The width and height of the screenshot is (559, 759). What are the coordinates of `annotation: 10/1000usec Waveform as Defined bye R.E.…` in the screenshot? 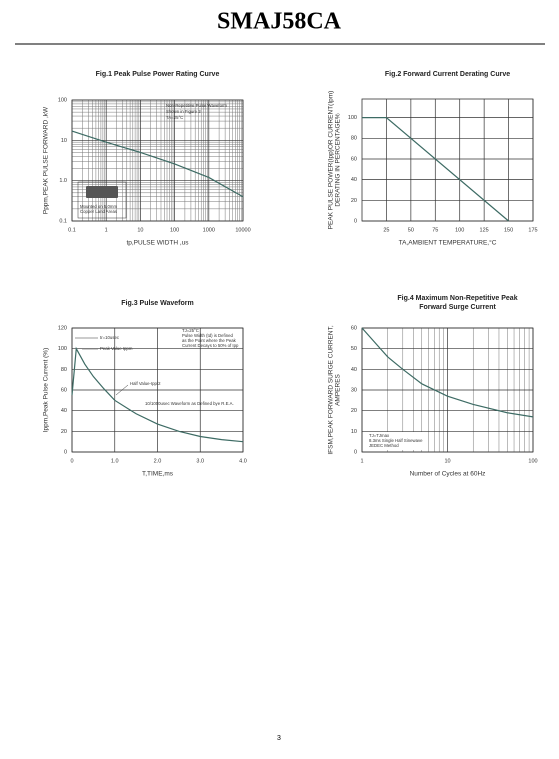 It's located at (189, 403).